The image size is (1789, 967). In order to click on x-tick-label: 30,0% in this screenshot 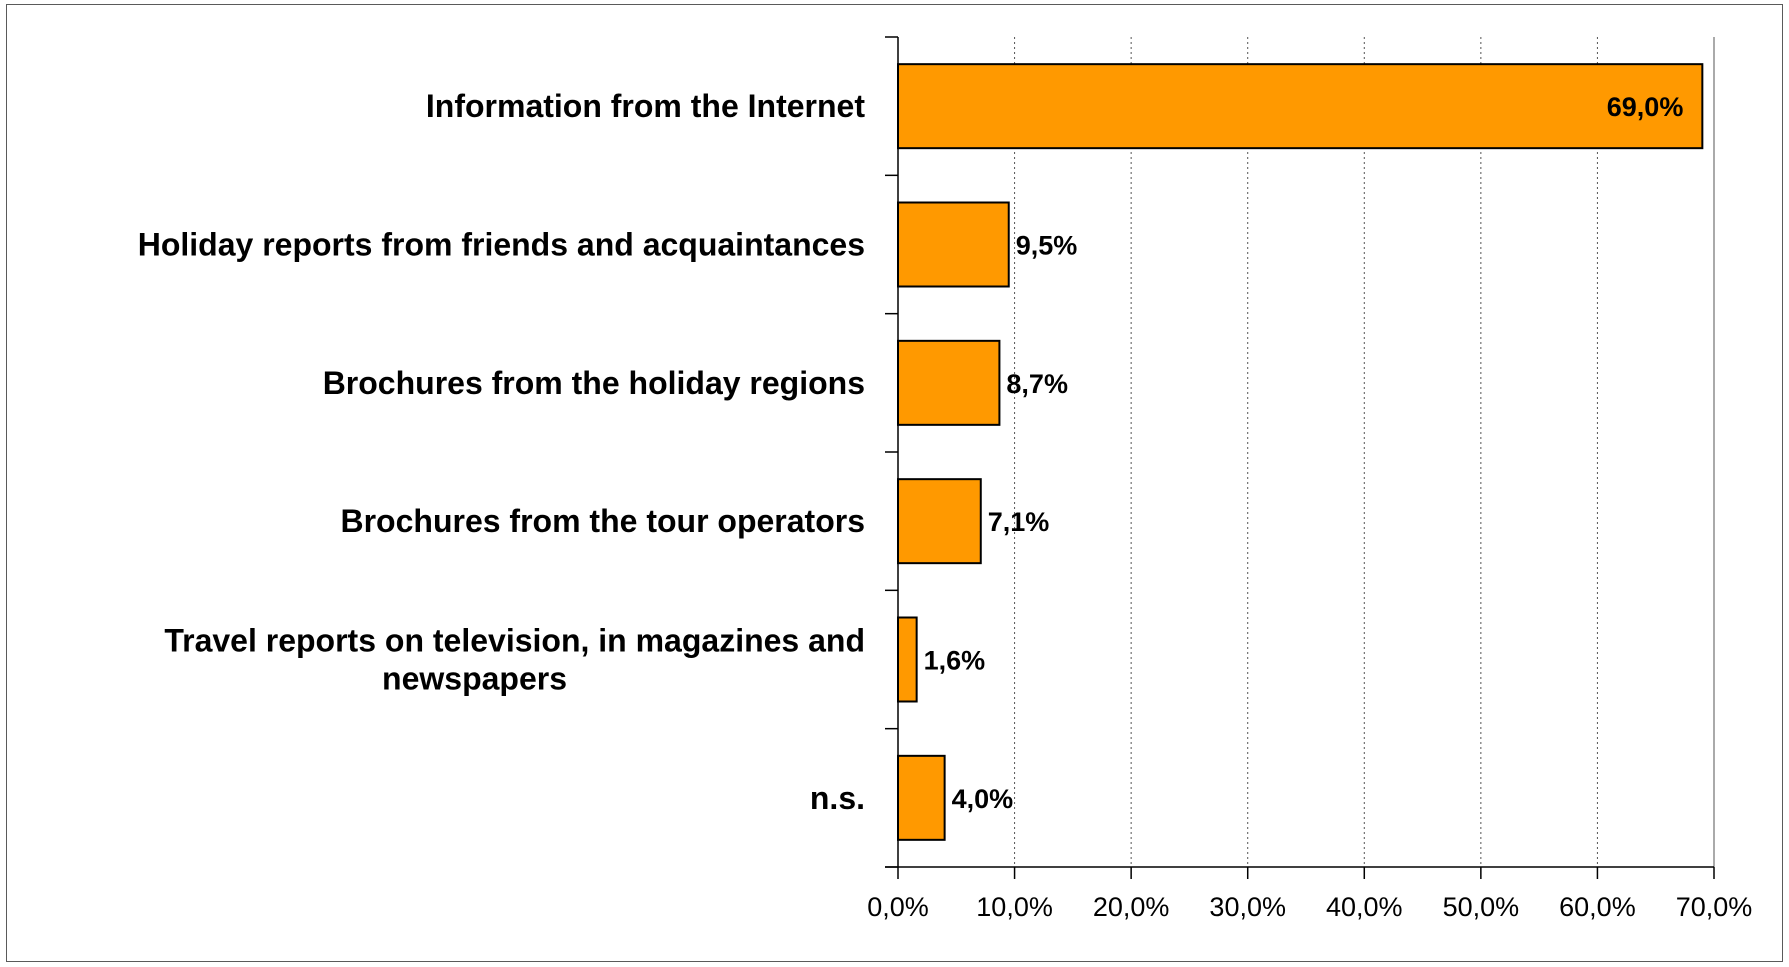, I will do `click(1247, 907)`.